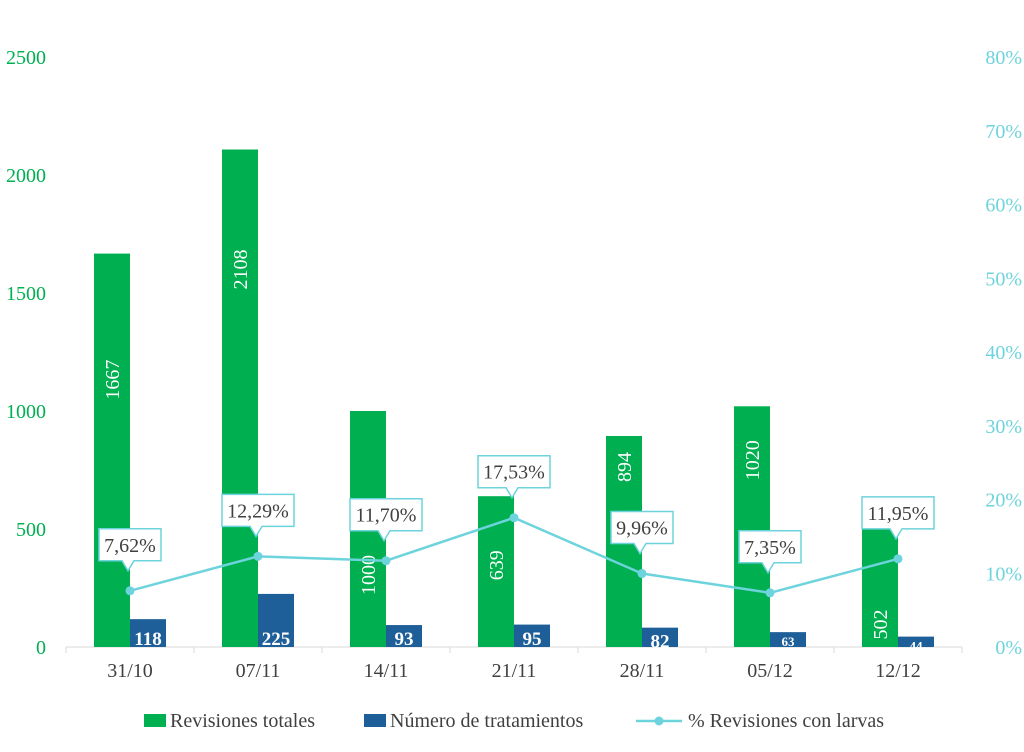 This screenshot has width=1024, height=752. What do you see at coordinates (242, 721) in the screenshot?
I see `legend-label: Revisiones totales` at bounding box center [242, 721].